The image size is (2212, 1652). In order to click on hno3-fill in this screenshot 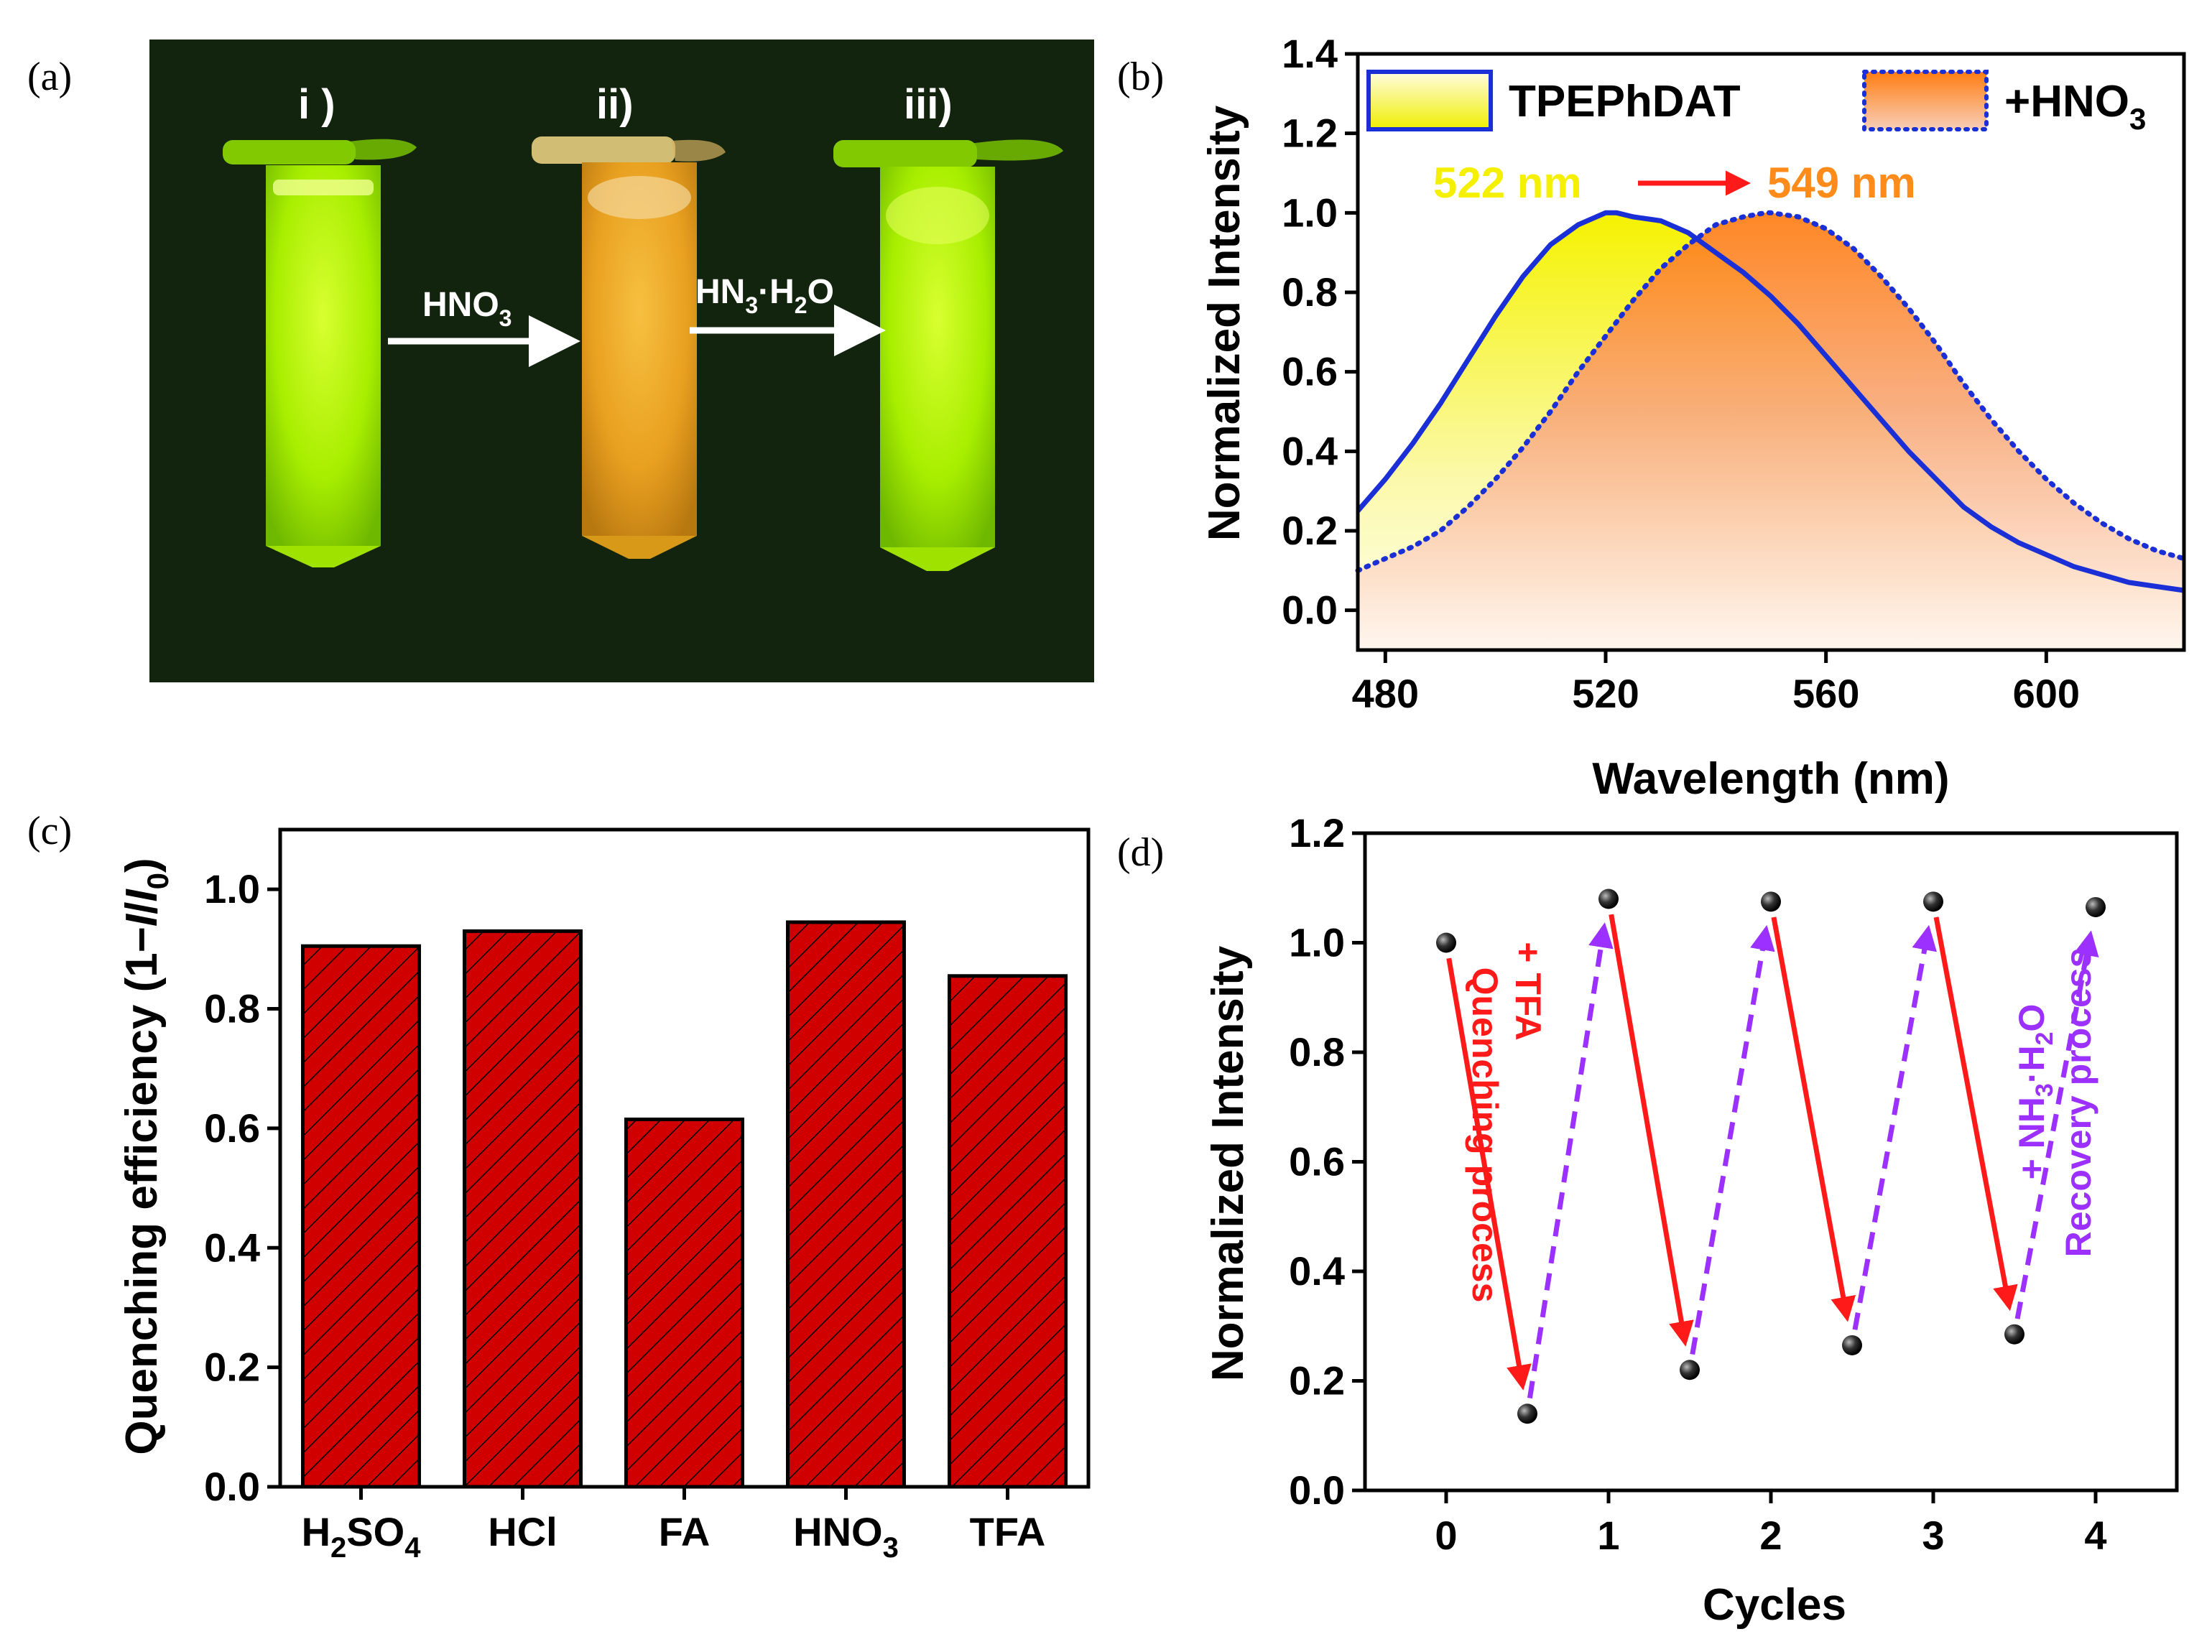, I will do `click(1771, 432)`.